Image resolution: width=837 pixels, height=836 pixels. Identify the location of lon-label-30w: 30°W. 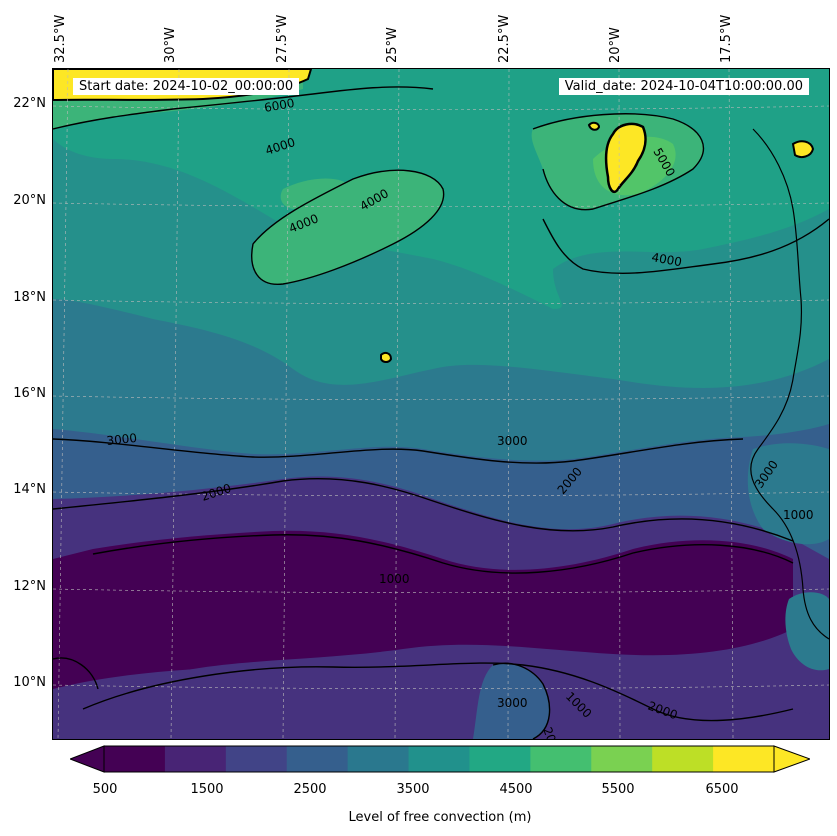
(170, 45).